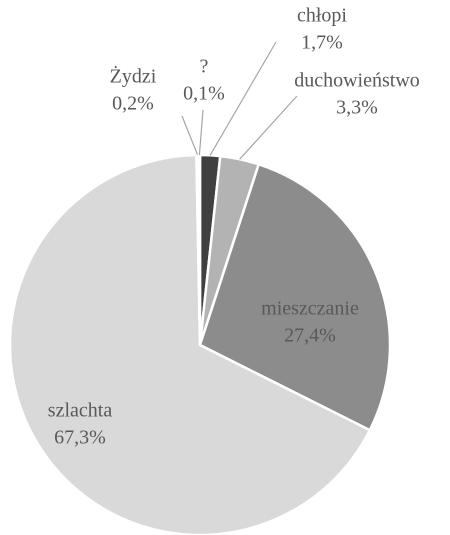 The height and width of the screenshot is (535, 450). I want to click on slice-label: Żydzi, so click(133, 76).